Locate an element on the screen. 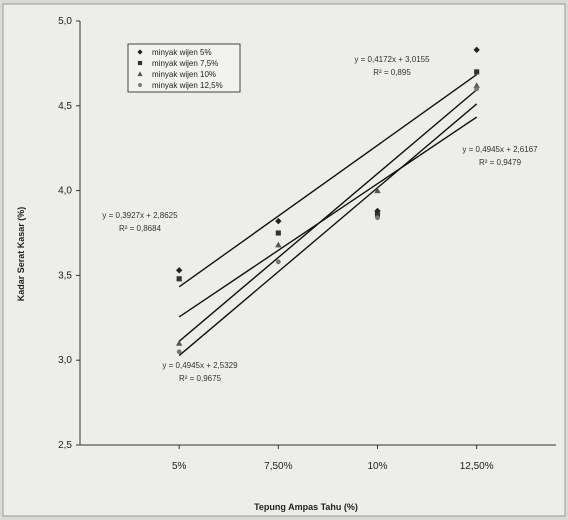  y-tick-label: 4,0 is located at coordinates (65, 191).